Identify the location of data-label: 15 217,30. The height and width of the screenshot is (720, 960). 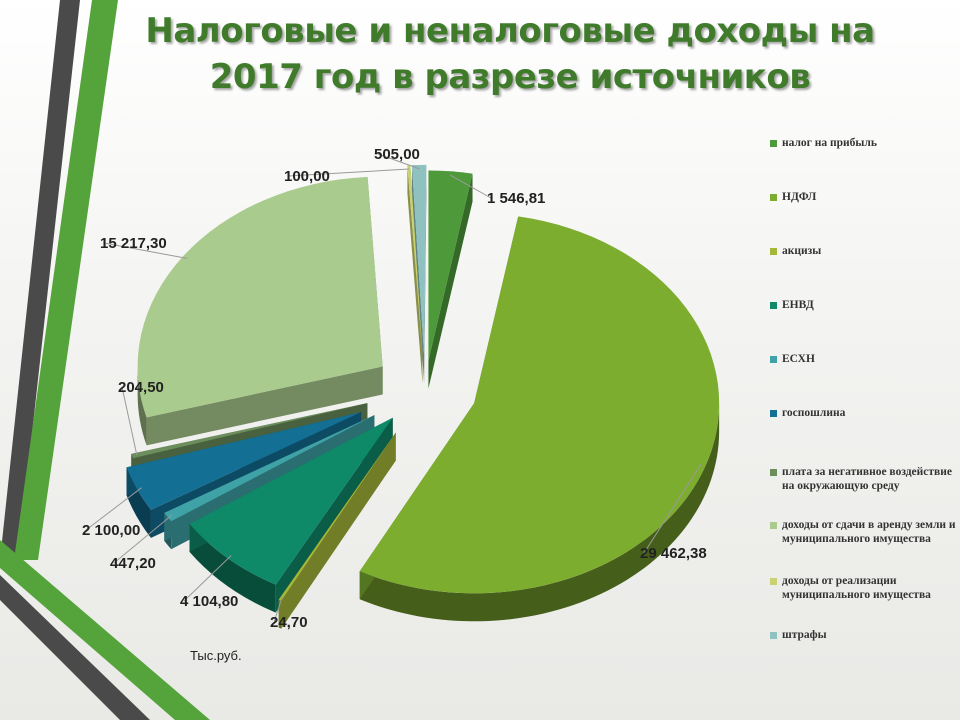
(133, 243).